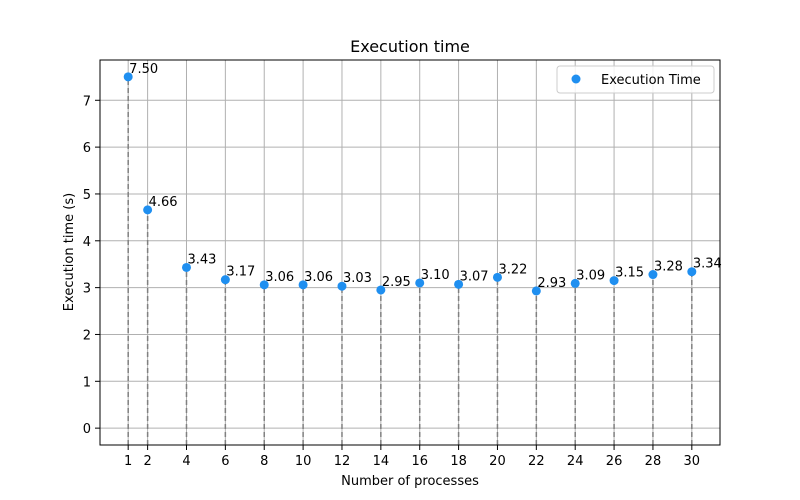  Describe the element at coordinates (653, 461) in the screenshot. I see `x-tick-label: 28` at that location.